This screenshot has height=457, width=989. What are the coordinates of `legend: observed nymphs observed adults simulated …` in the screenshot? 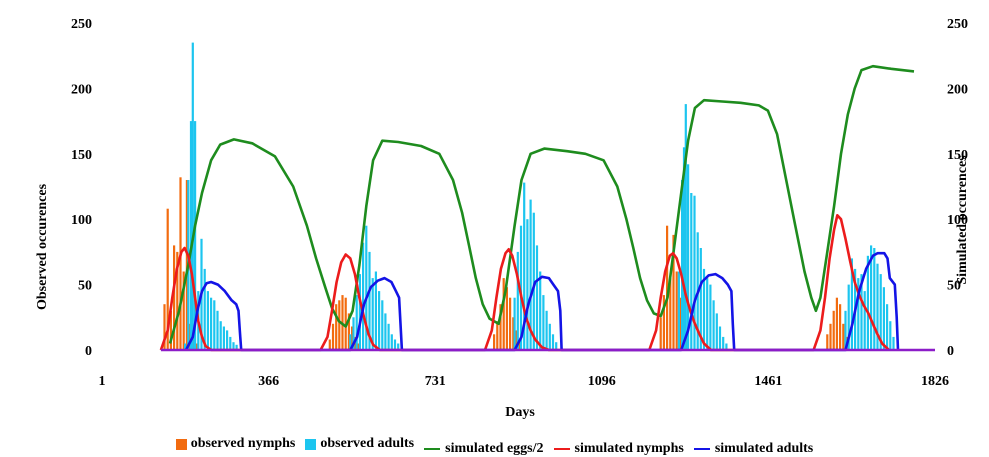 It's located at (494, 446).